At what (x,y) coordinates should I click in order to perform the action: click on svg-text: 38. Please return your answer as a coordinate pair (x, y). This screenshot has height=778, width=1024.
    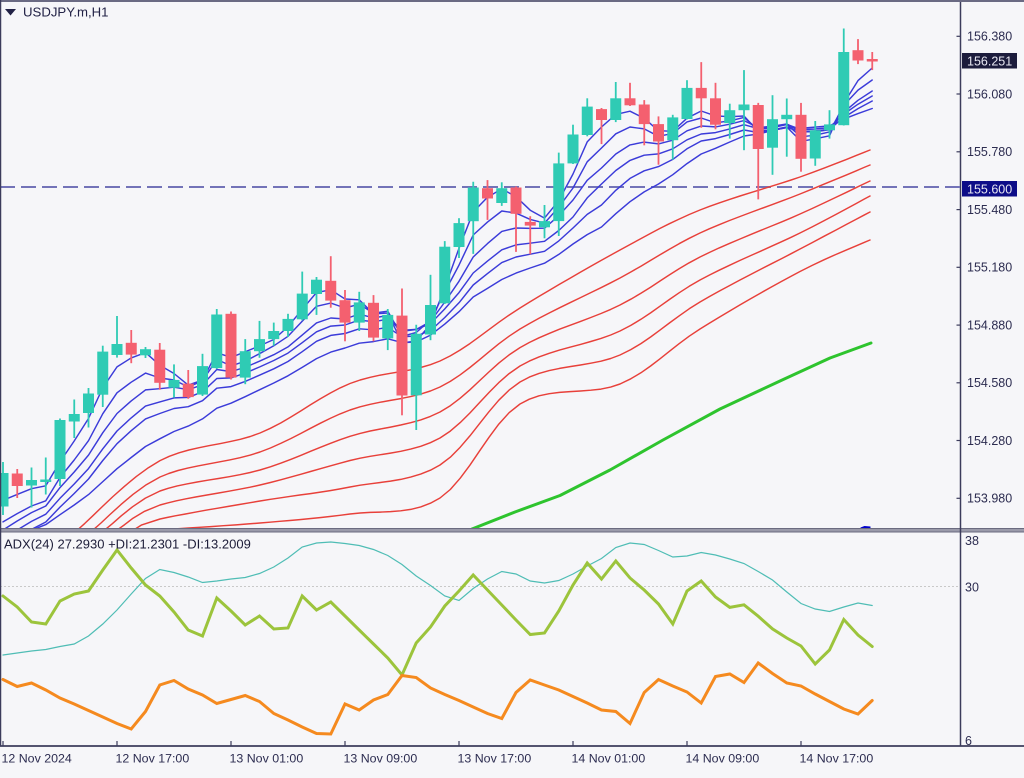
    Looking at the image, I should click on (972, 541).